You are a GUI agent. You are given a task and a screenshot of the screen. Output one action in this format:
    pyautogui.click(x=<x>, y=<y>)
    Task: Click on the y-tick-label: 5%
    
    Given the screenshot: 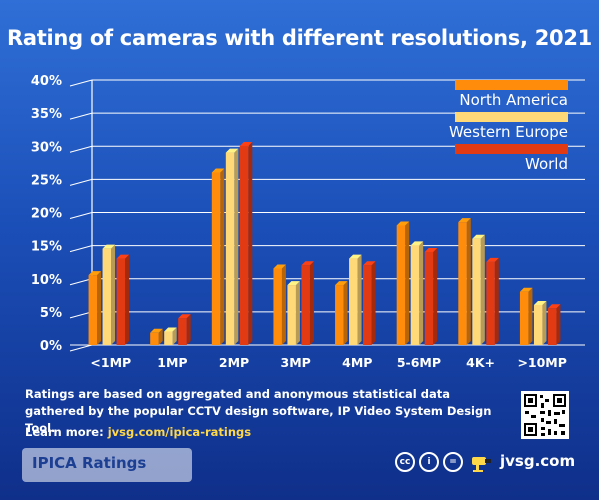 What is the action you would take?
    pyautogui.click(x=51, y=313)
    